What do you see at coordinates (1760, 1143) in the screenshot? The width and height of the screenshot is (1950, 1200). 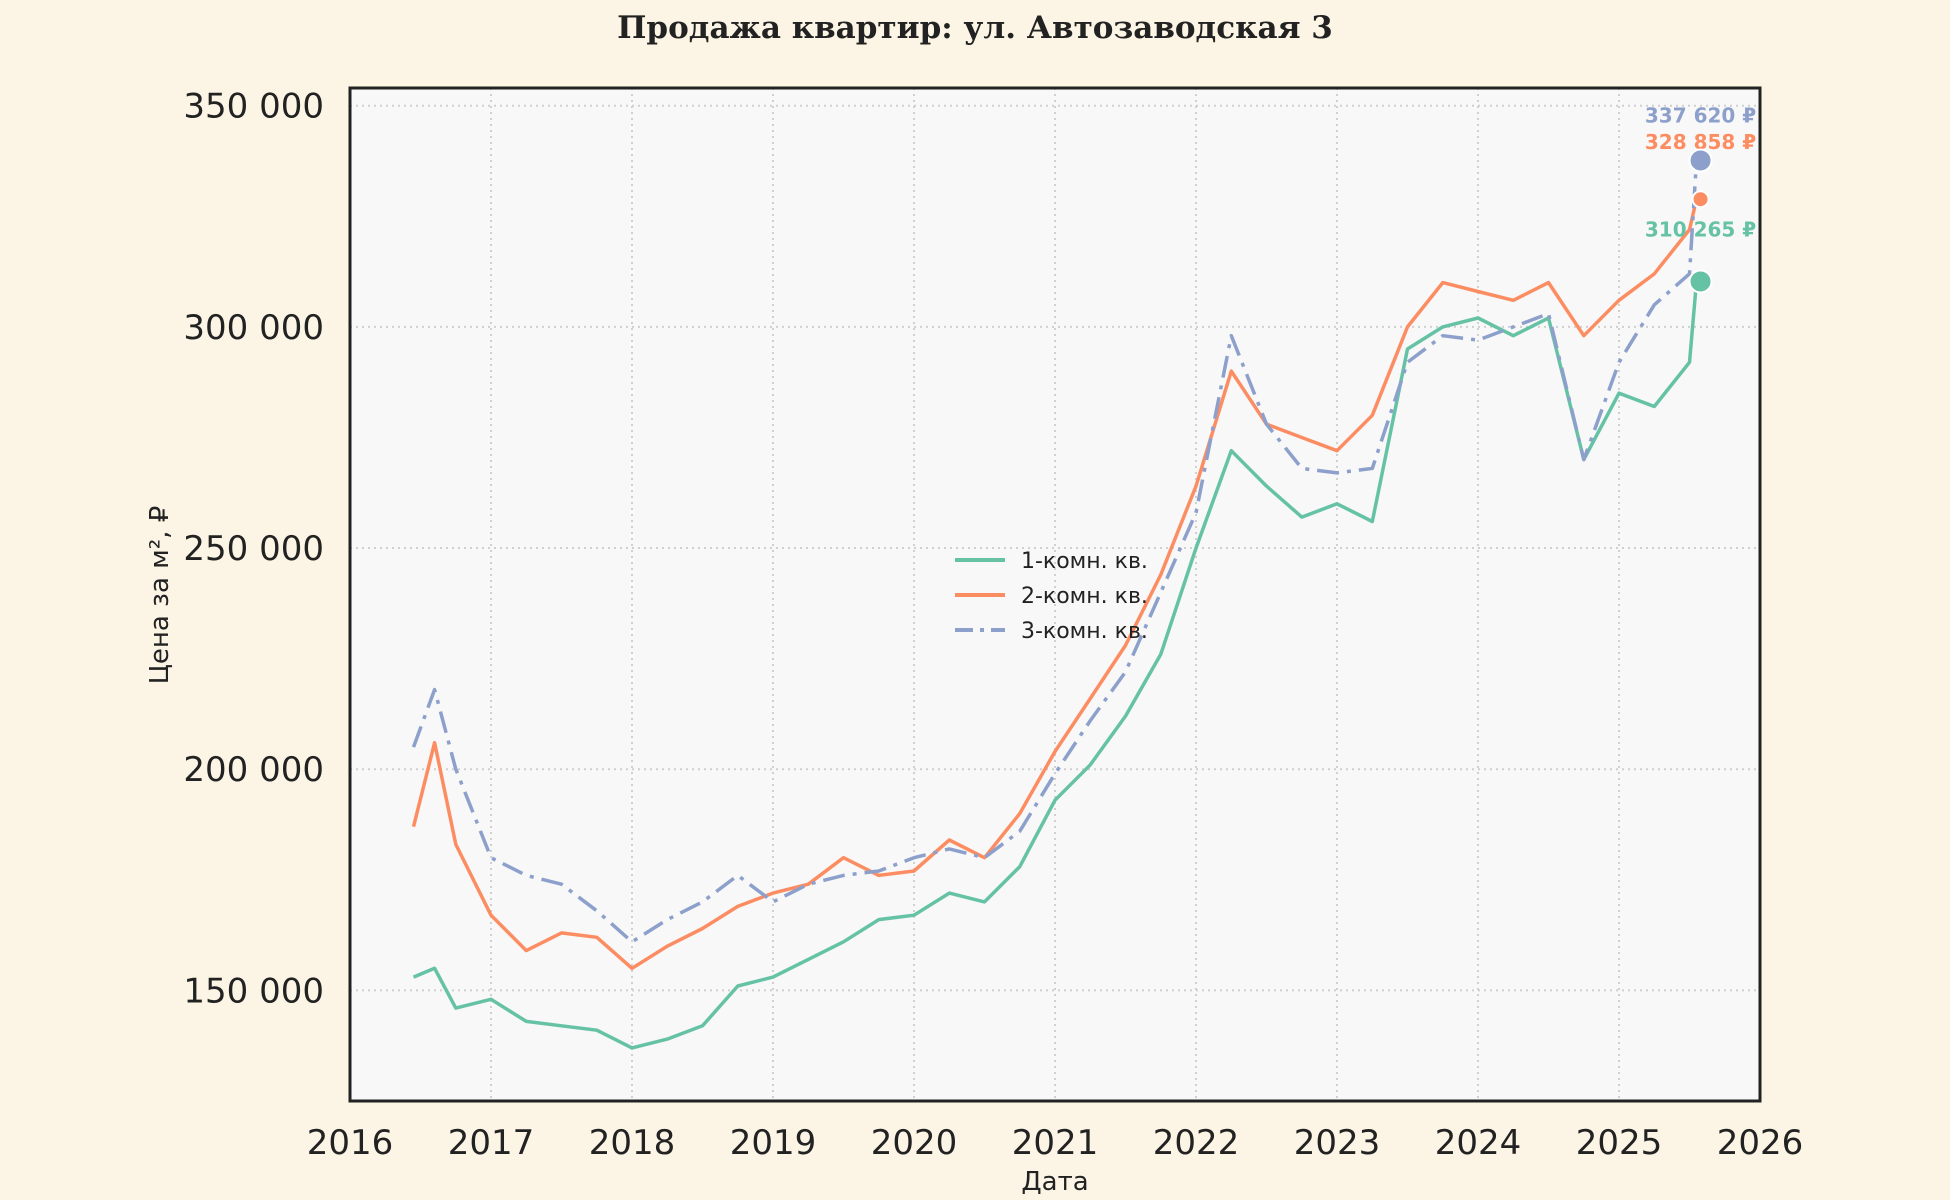 I see `x-tick-label: 2026` at bounding box center [1760, 1143].